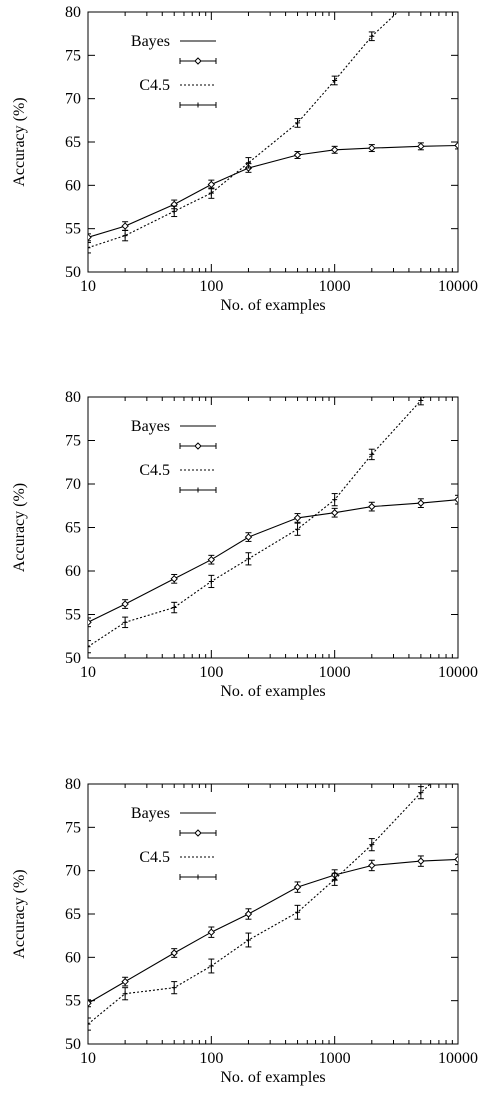 Image resolution: width=484 pixels, height=1099 pixels. What do you see at coordinates (150, 426) in the screenshot?
I see `legend-label: Bayes` at bounding box center [150, 426].